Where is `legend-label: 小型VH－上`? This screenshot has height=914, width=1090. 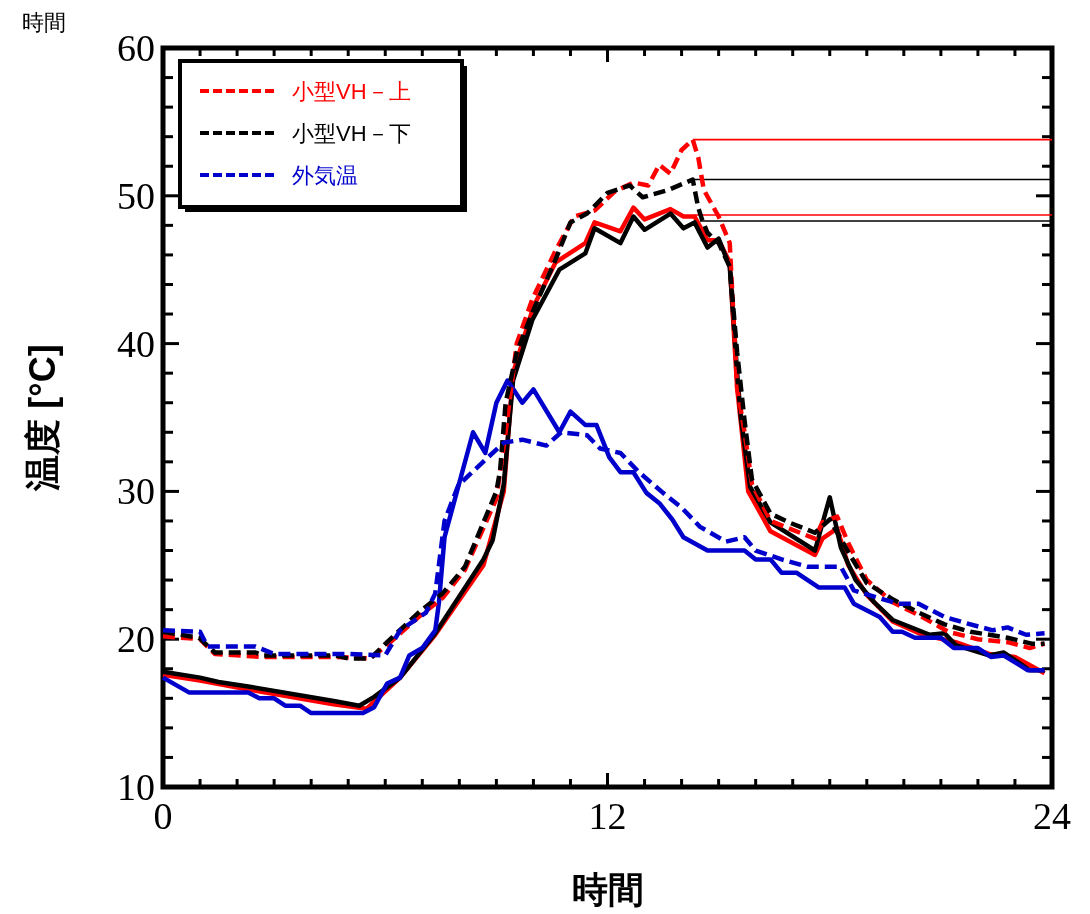 legend-label: 小型VH－上 is located at coordinates (351, 91).